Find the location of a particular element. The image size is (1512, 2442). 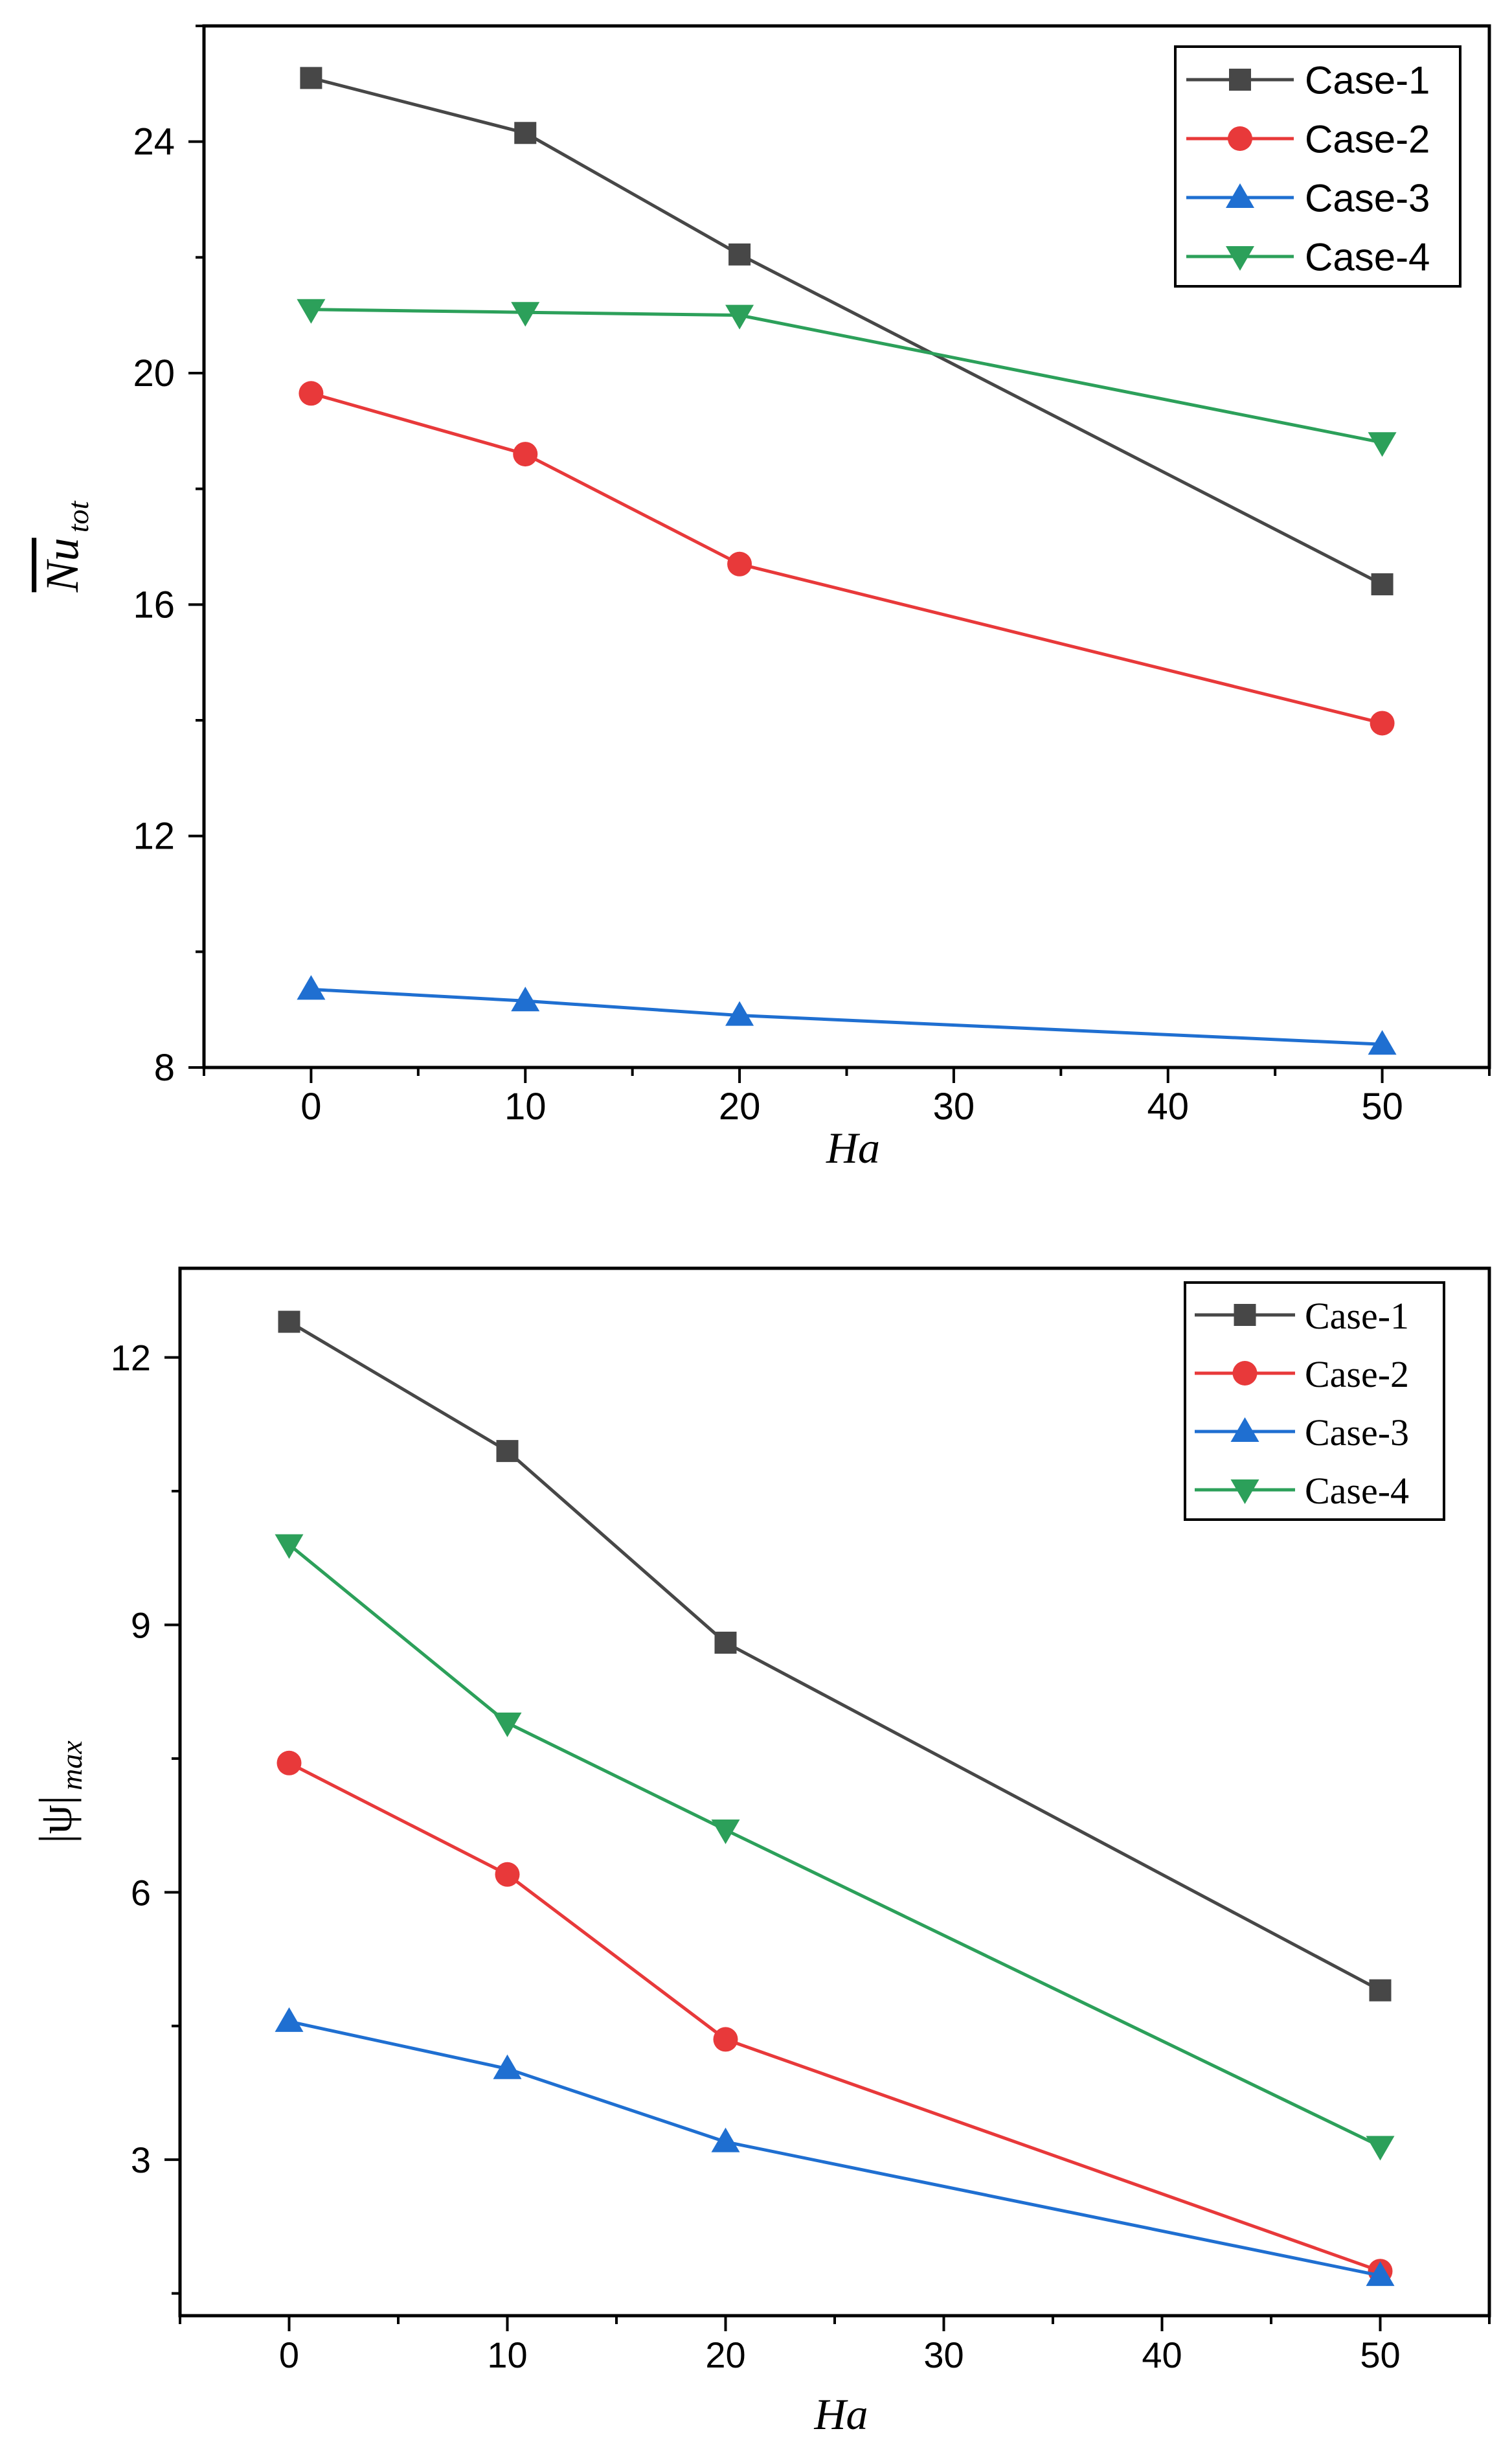

y-tick-label: 8 is located at coordinates (164, 1068).